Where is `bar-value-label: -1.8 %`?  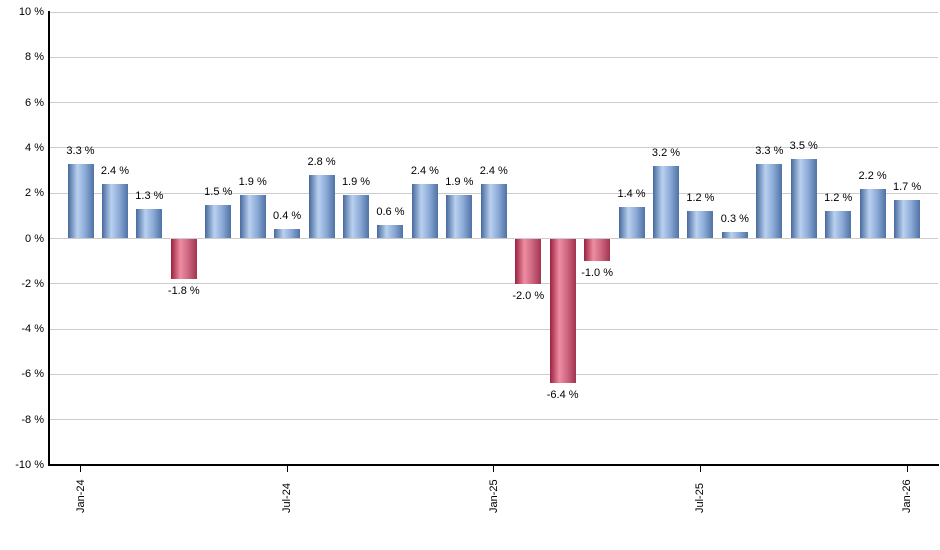 bar-value-label: -1.8 % is located at coordinates (183, 291).